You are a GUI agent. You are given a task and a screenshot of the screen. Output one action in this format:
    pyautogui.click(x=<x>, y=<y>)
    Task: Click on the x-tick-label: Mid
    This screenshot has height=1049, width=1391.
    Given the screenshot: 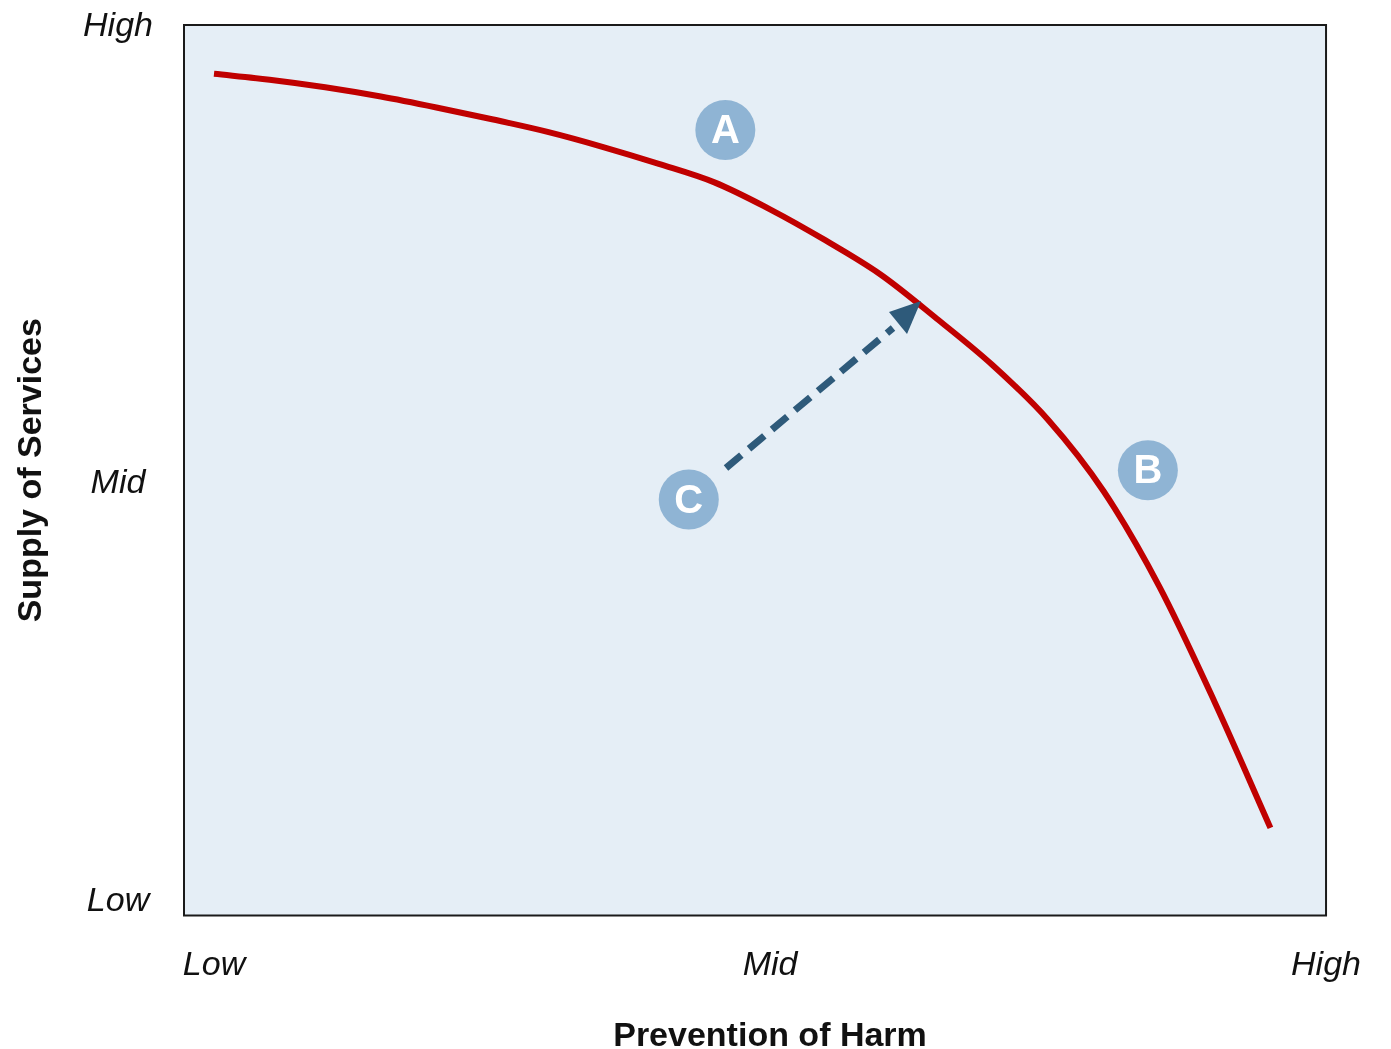 What is the action you would take?
    pyautogui.click(x=770, y=963)
    